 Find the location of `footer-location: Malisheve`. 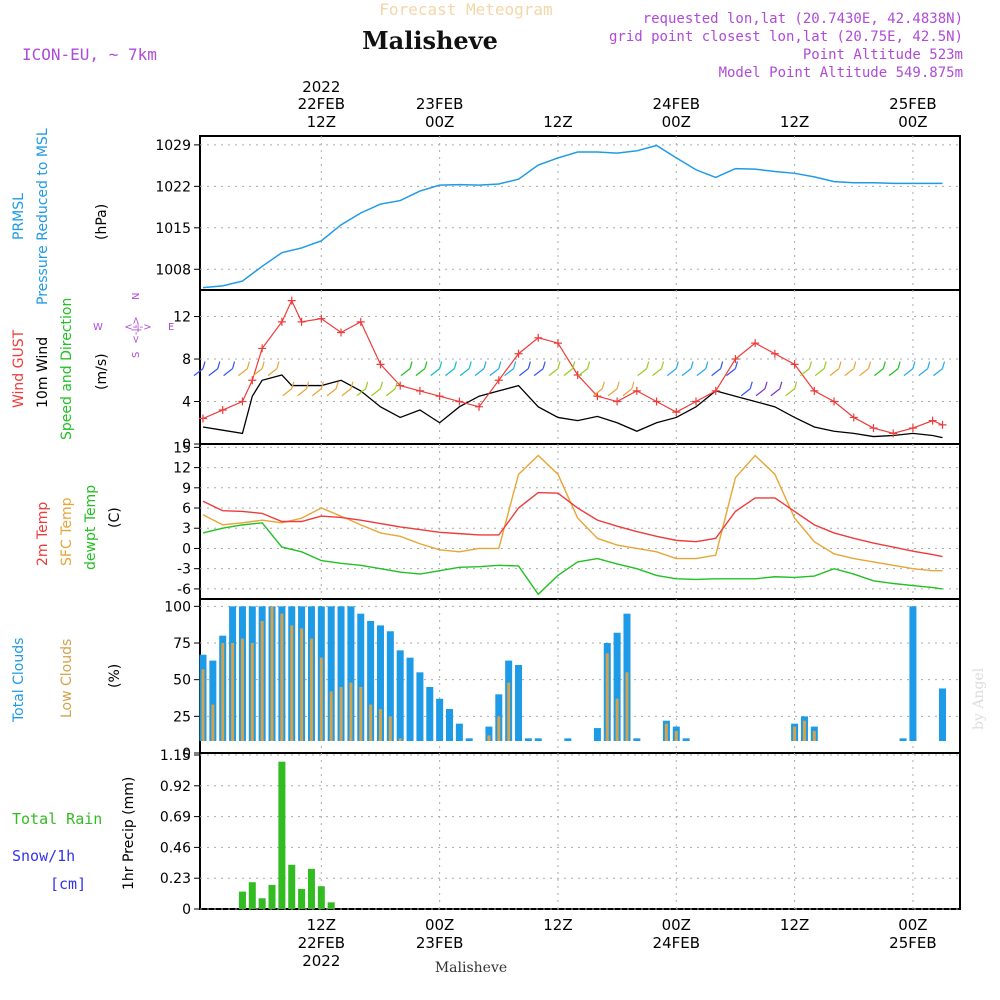

footer-location: Malisheve is located at coordinates (471, 968).